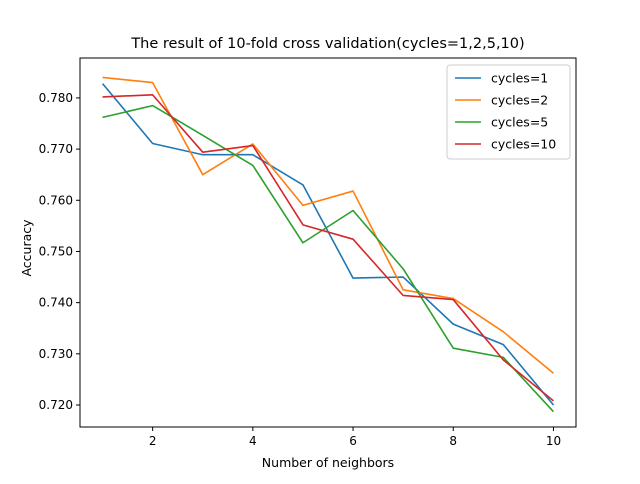  What do you see at coordinates (56, 149) in the screenshot?
I see `y-tick-label: 0.770` at bounding box center [56, 149].